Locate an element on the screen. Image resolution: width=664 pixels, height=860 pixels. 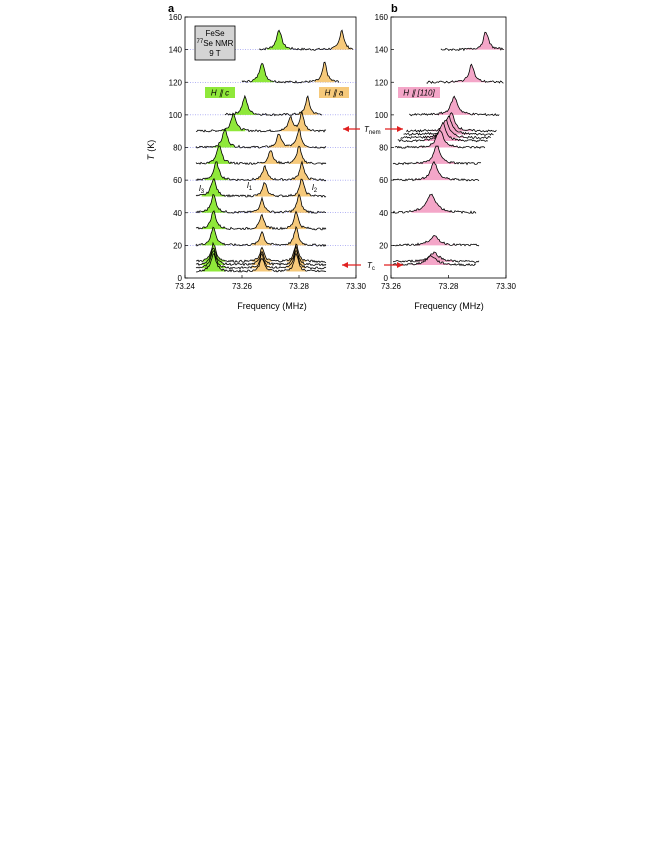
spectrum-b-60K-fill is located at coordinates (434, 171).